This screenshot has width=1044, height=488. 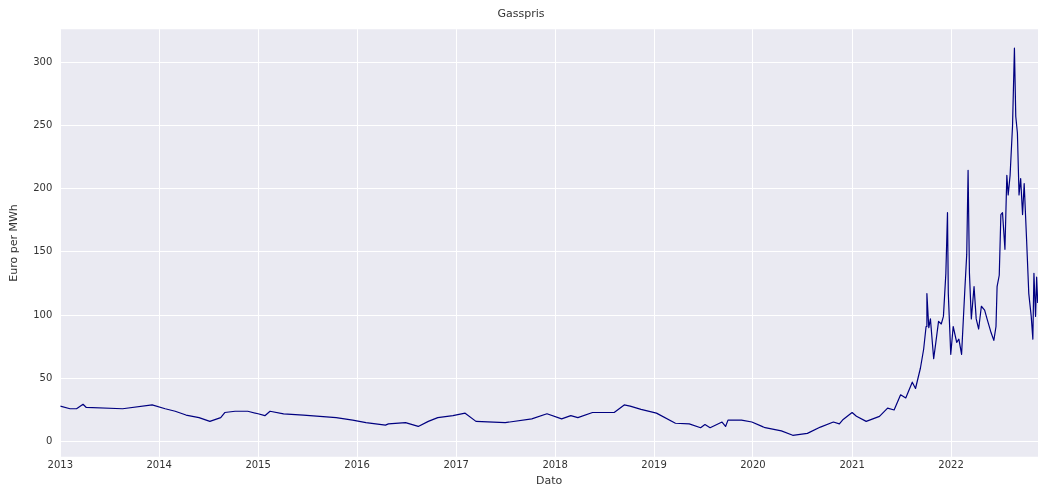 What do you see at coordinates (46, 377) in the screenshot?
I see `y-tick-label: 50` at bounding box center [46, 377].